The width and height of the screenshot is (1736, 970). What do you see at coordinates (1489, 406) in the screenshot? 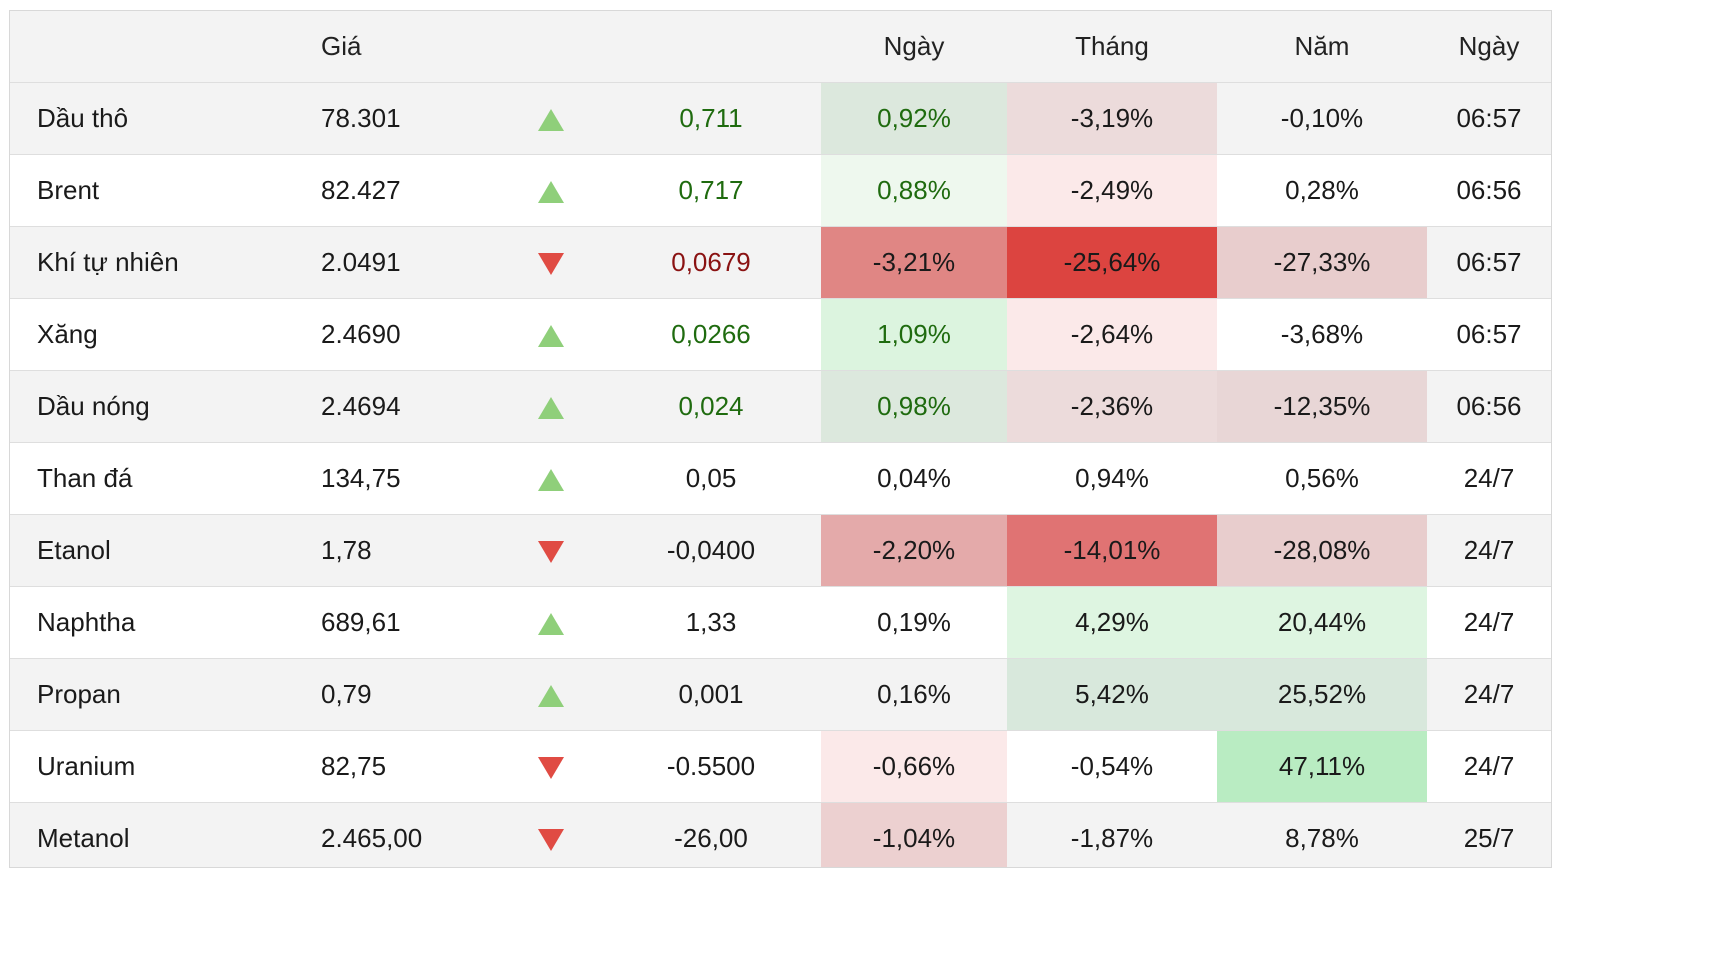
I see `update-time: 06:56` at bounding box center [1489, 406].